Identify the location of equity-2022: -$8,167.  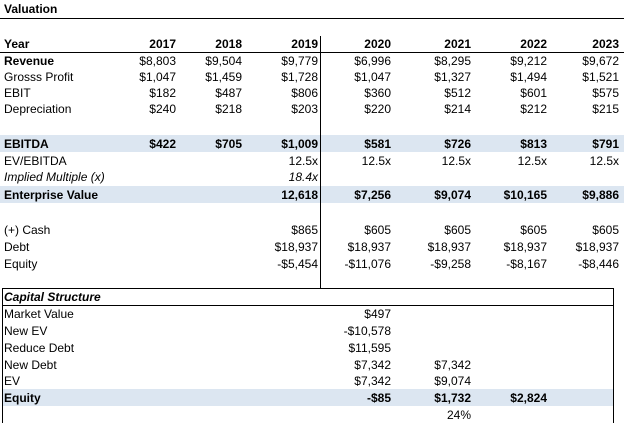
(526, 264).